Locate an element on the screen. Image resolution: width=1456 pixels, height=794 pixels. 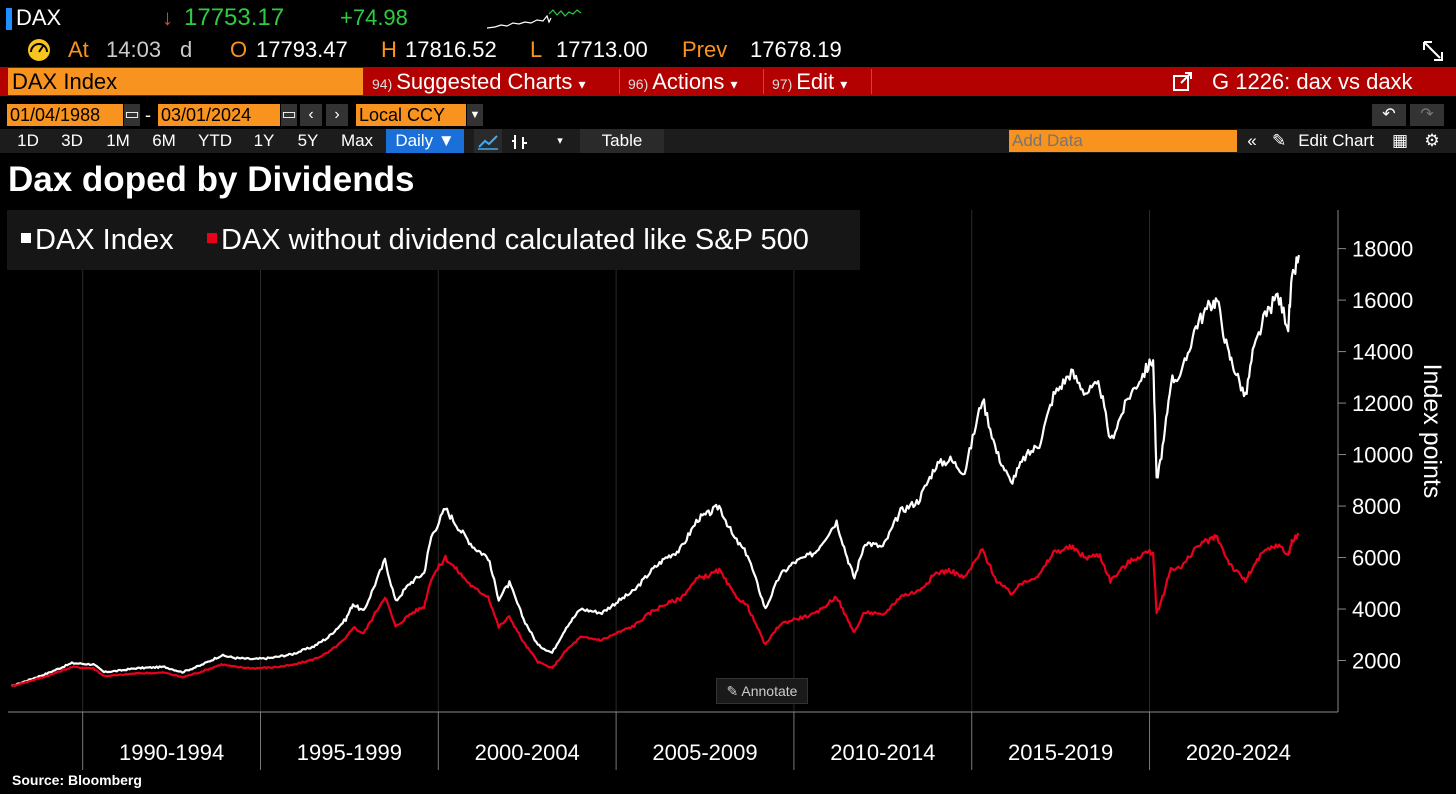
date-dash: - is located at coordinates (148, 115).